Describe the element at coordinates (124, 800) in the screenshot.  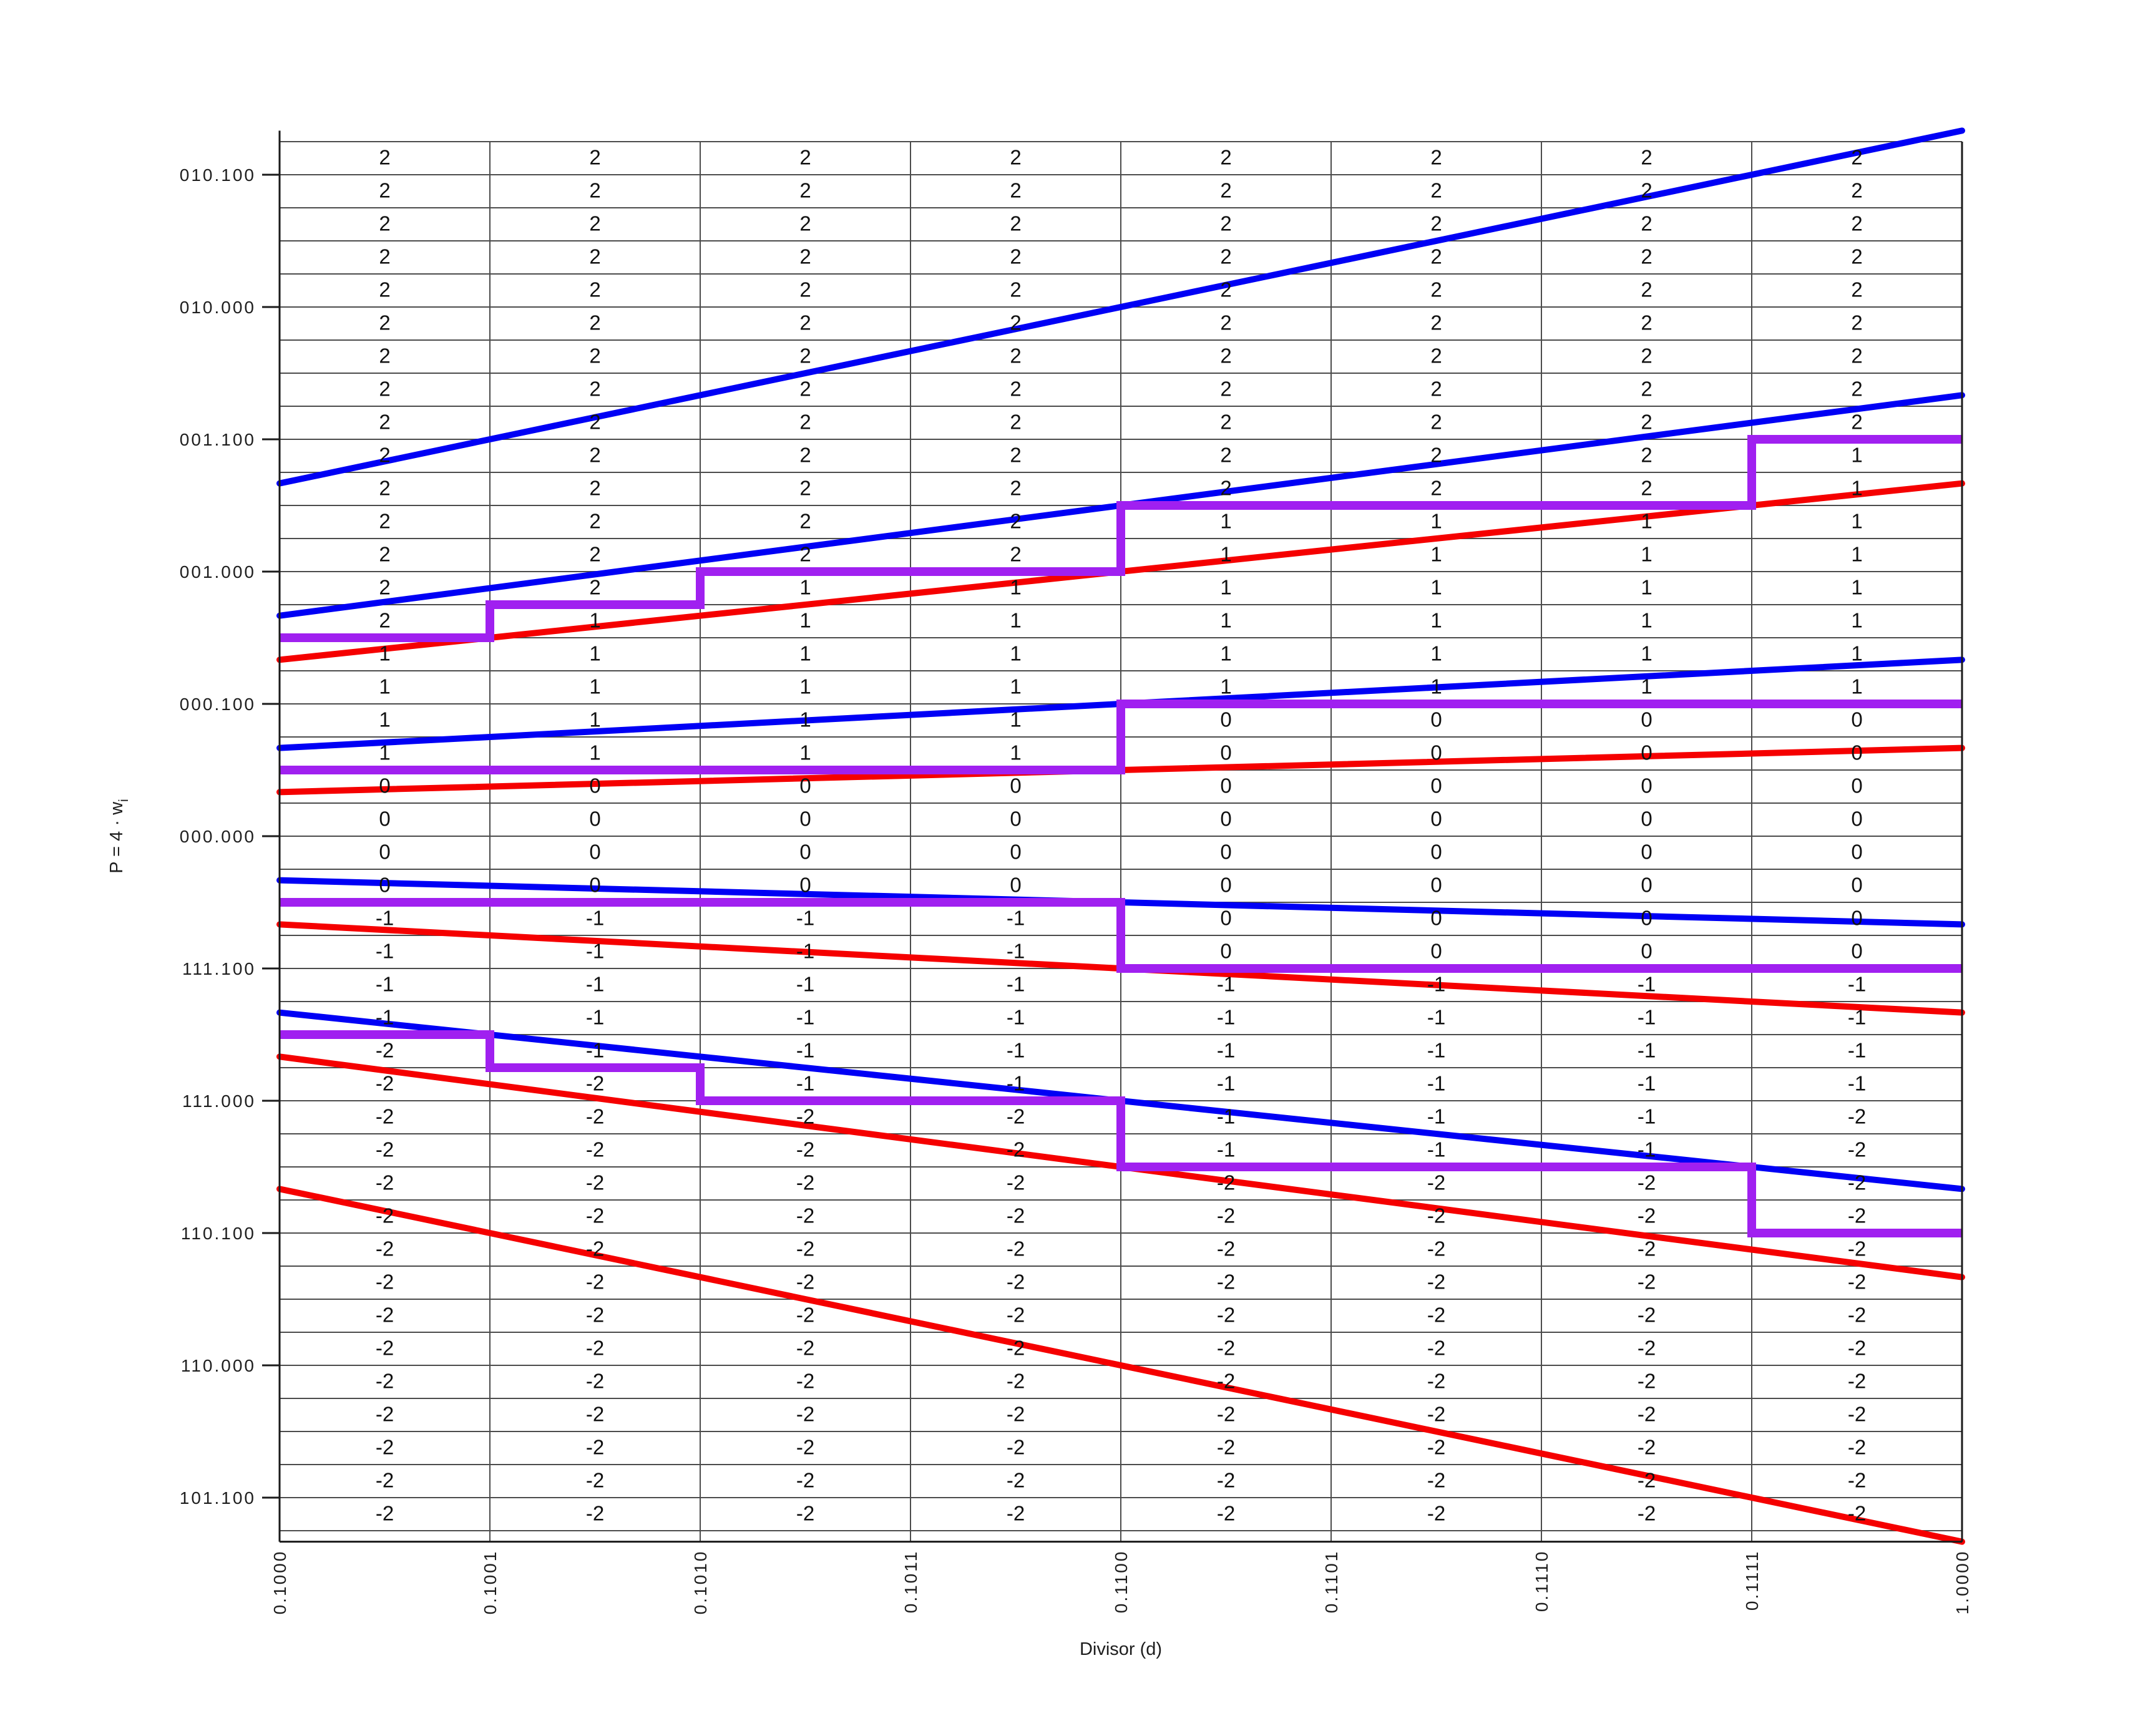
I see `y-axis-title-subscript: i` at that location.